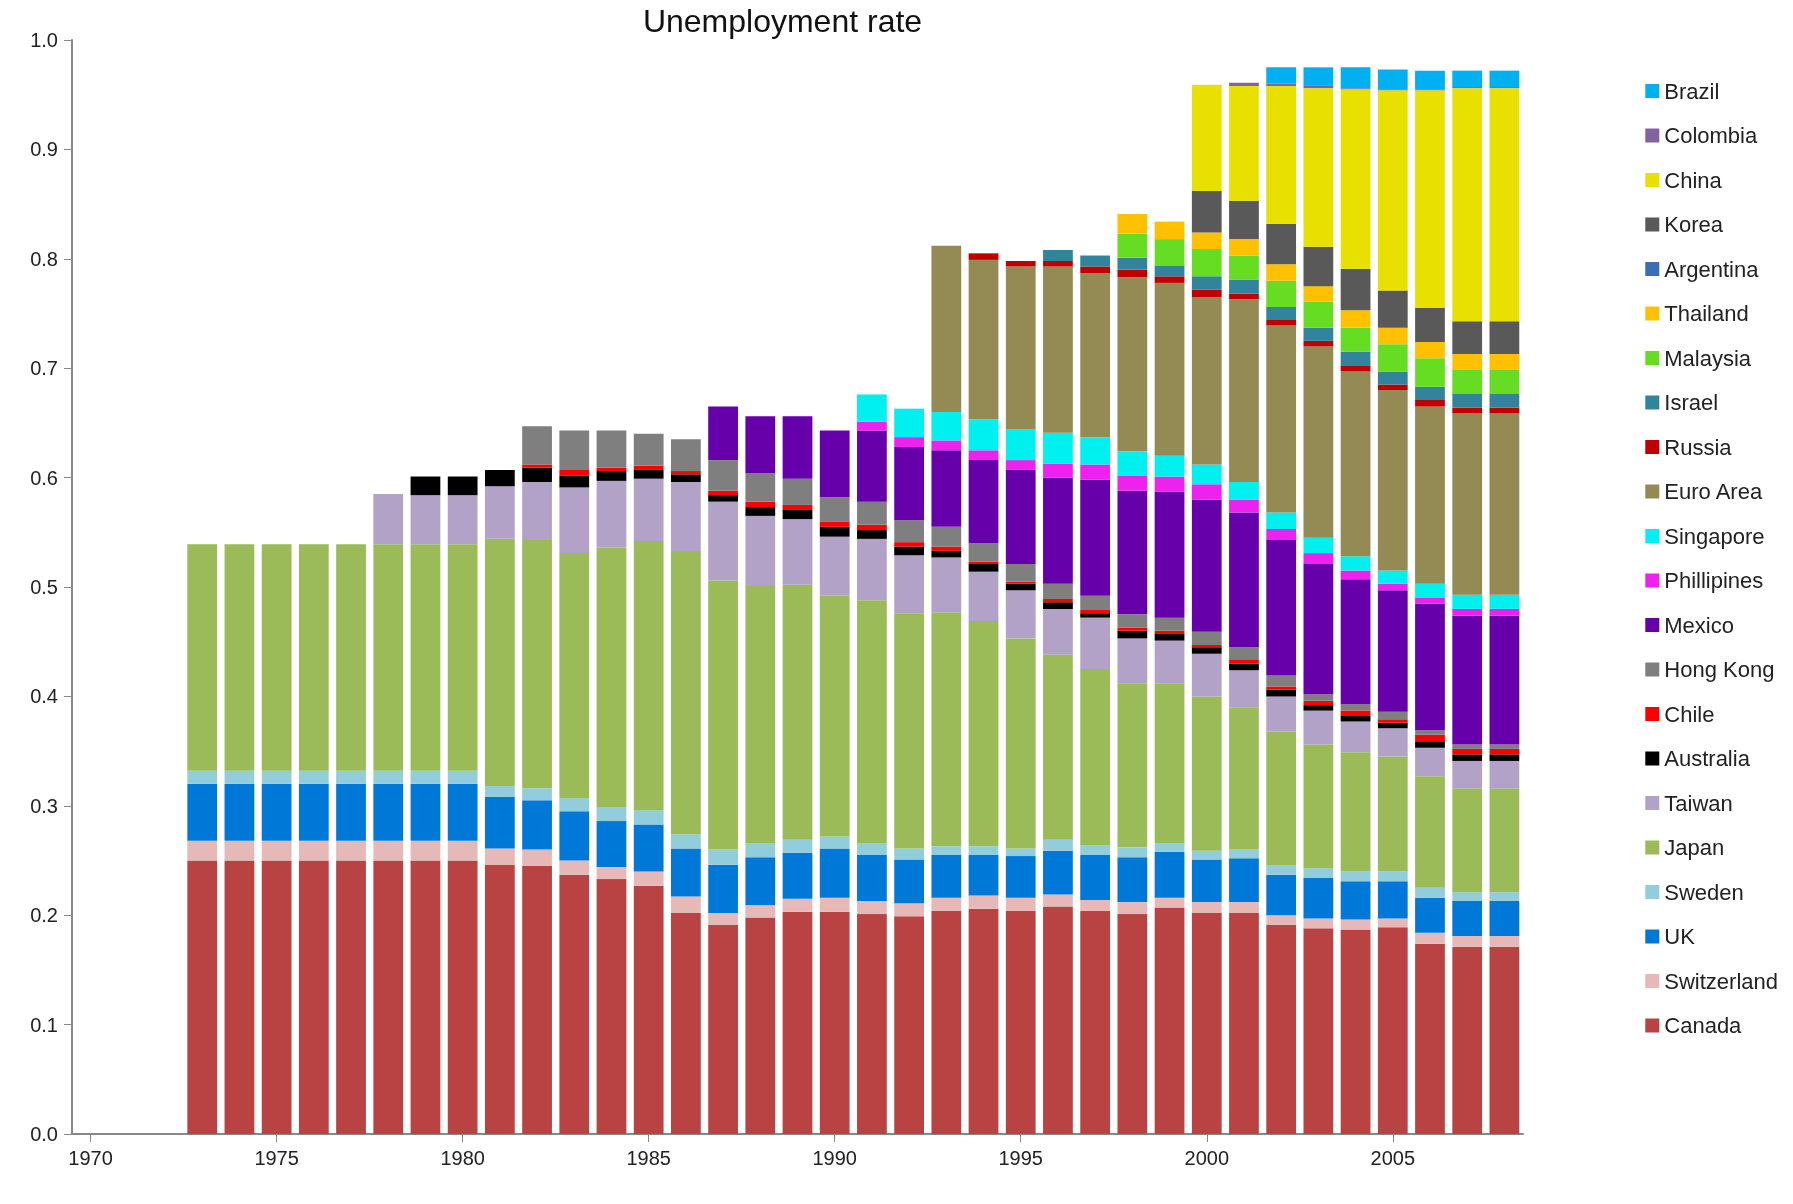 This screenshot has width=1793, height=1204. What do you see at coordinates (44, 1024) in the screenshot?
I see `y-tick-label: 0.1` at bounding box center [44, 1024].